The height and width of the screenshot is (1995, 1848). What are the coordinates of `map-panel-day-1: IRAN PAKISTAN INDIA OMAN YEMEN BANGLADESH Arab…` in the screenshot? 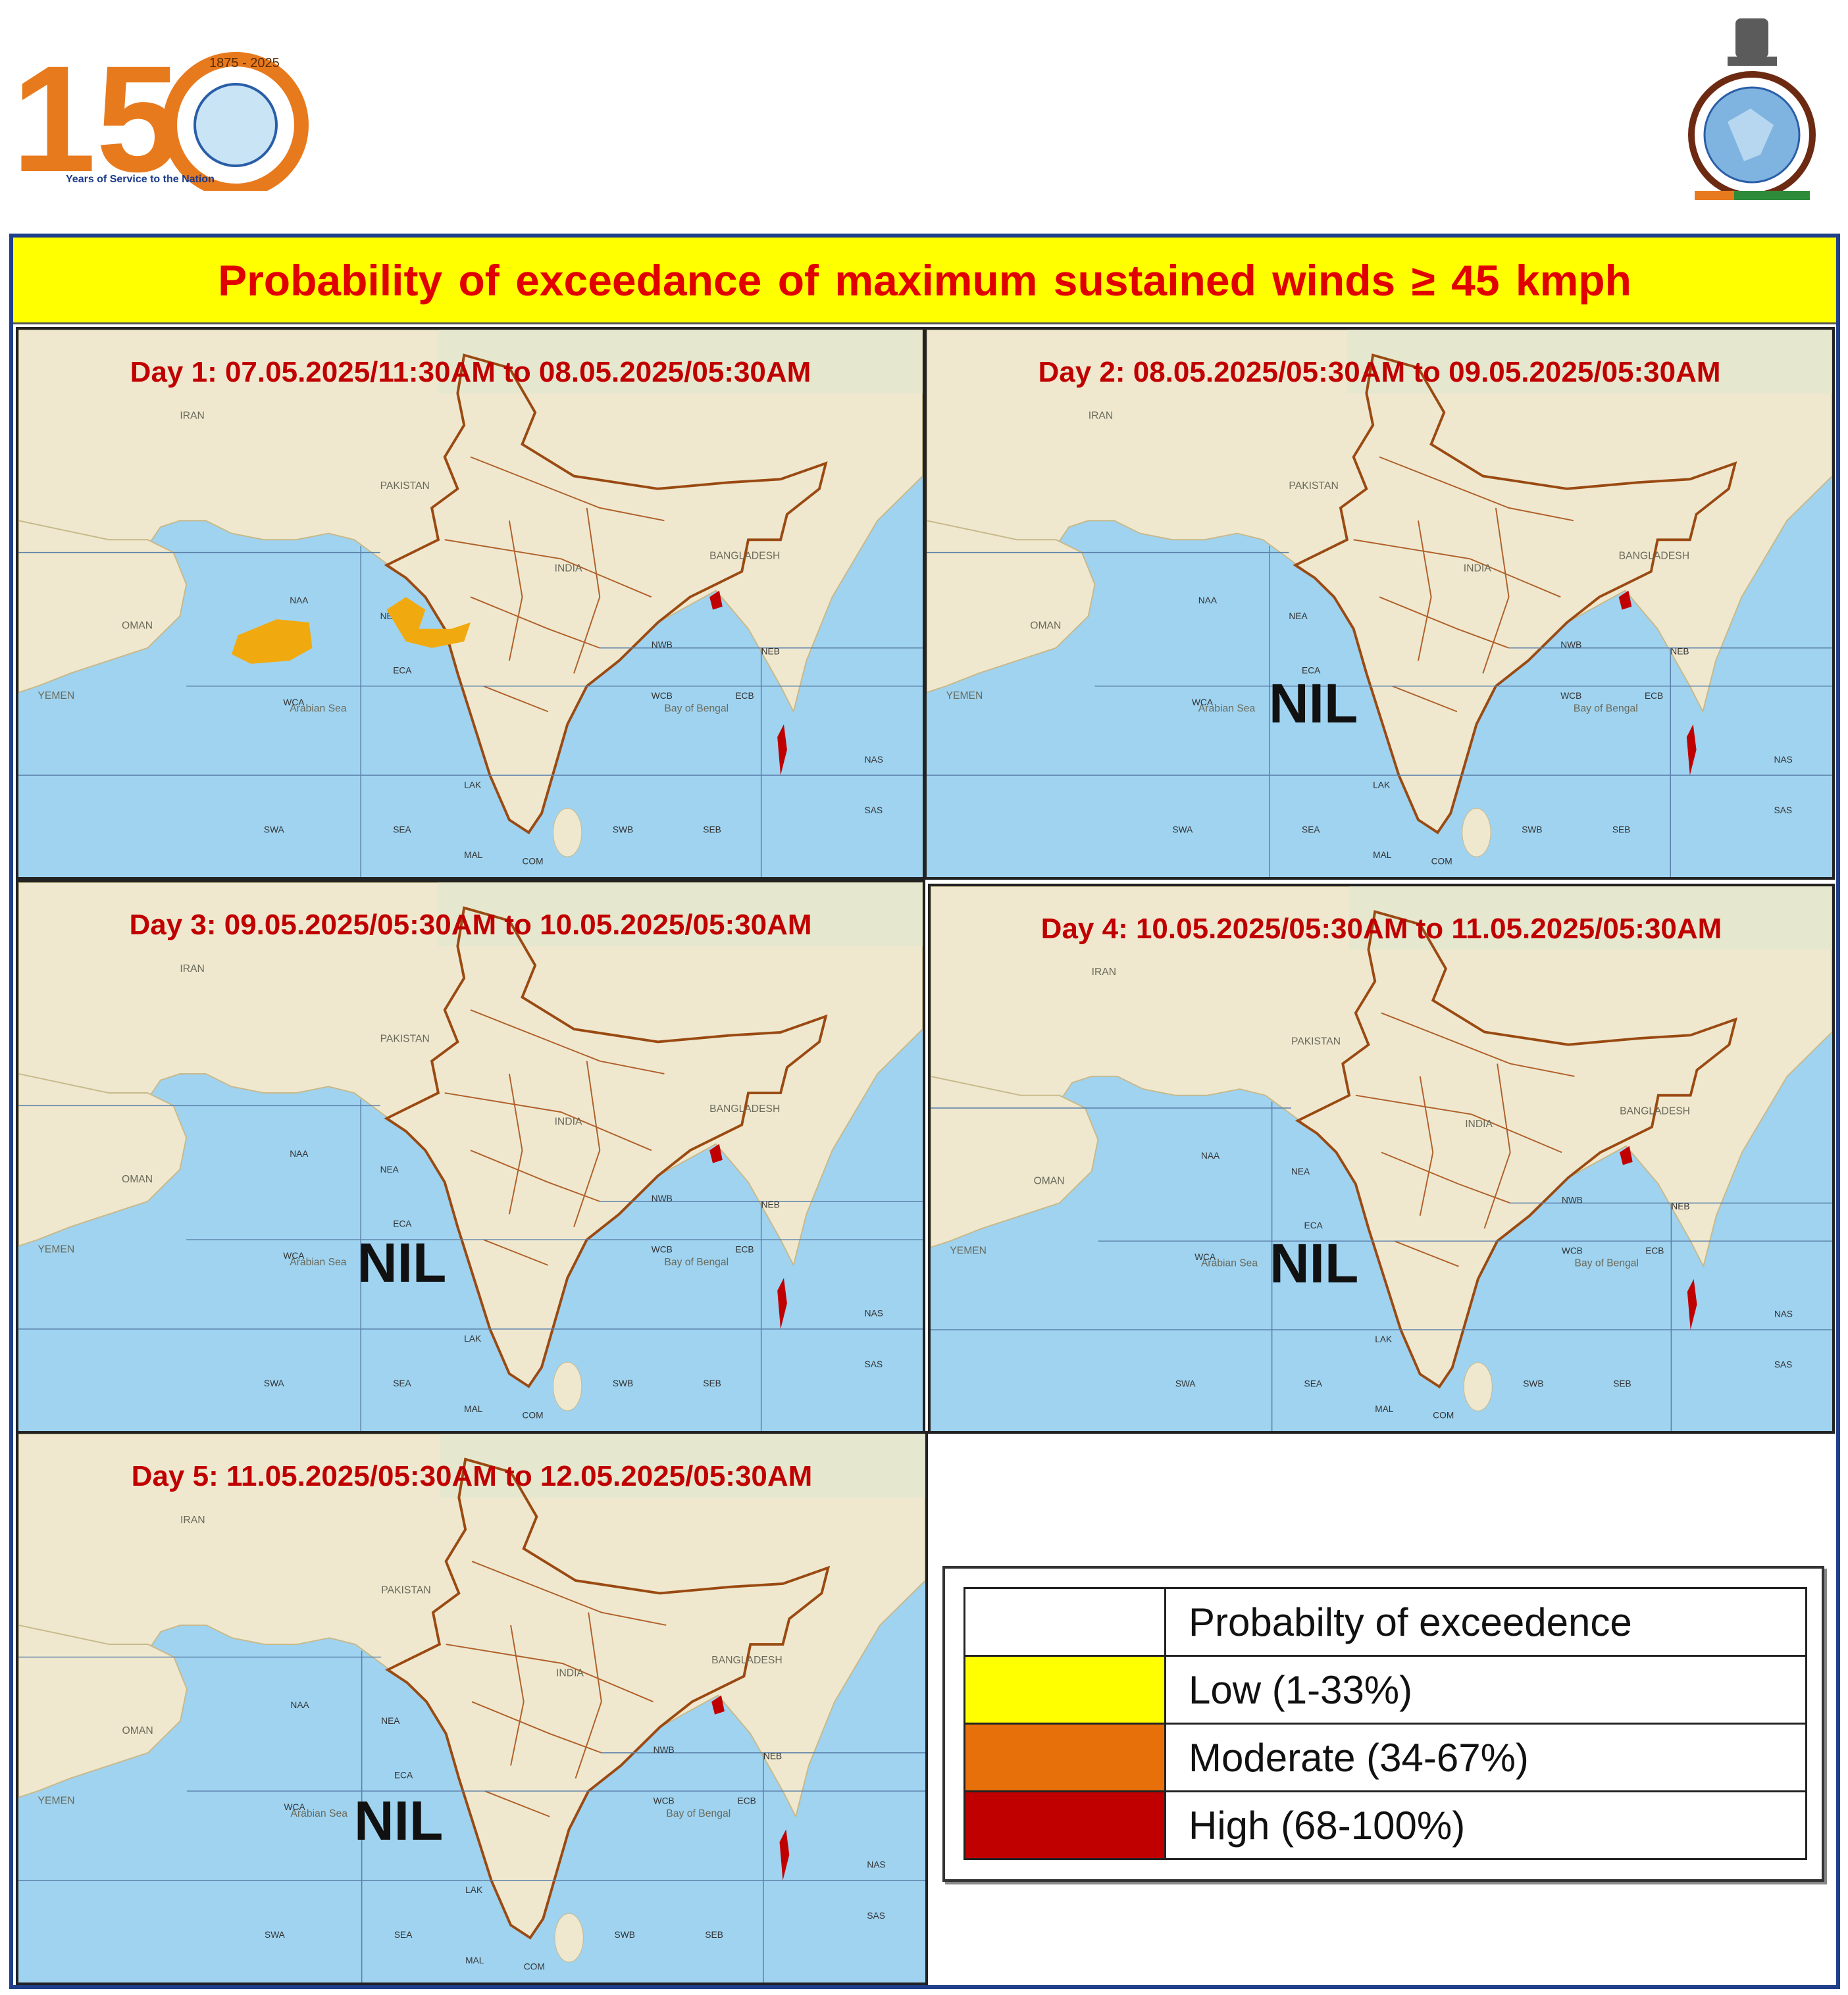 It's located at (470, 603).